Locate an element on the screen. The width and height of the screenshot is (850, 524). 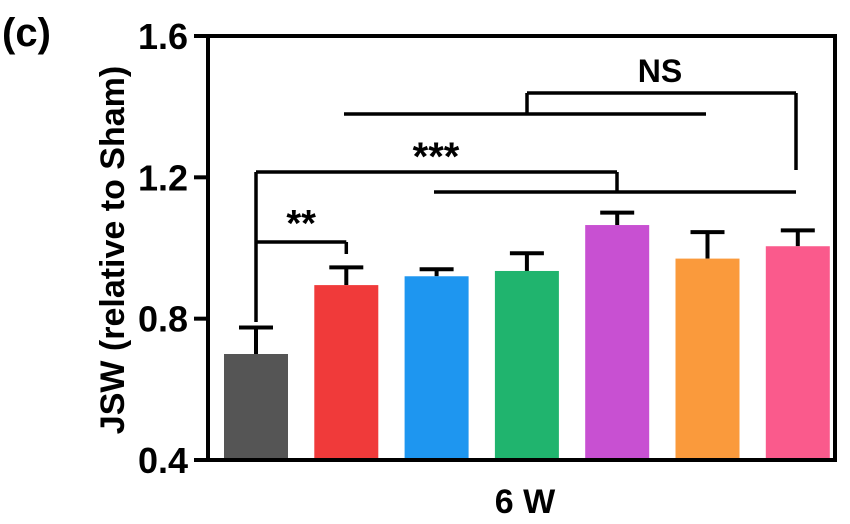
significance-label: NS is located at coordinates (660, 71).